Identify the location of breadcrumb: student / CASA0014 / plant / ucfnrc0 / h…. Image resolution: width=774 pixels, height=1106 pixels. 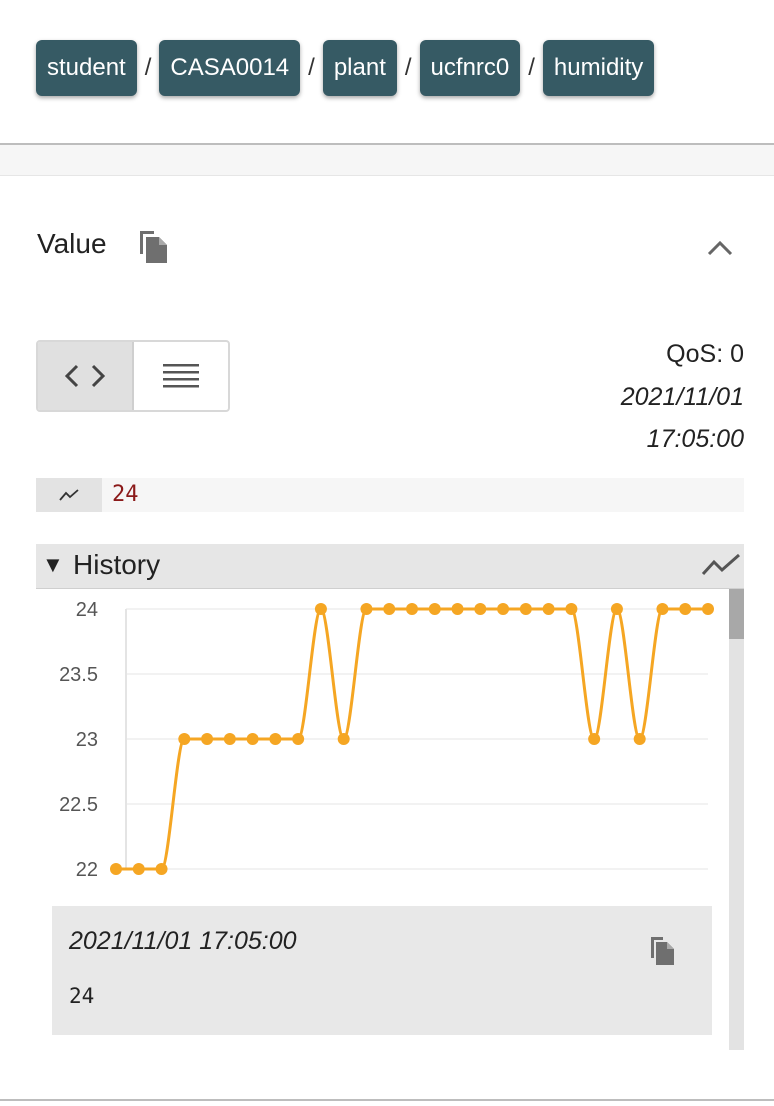
(345, 68).